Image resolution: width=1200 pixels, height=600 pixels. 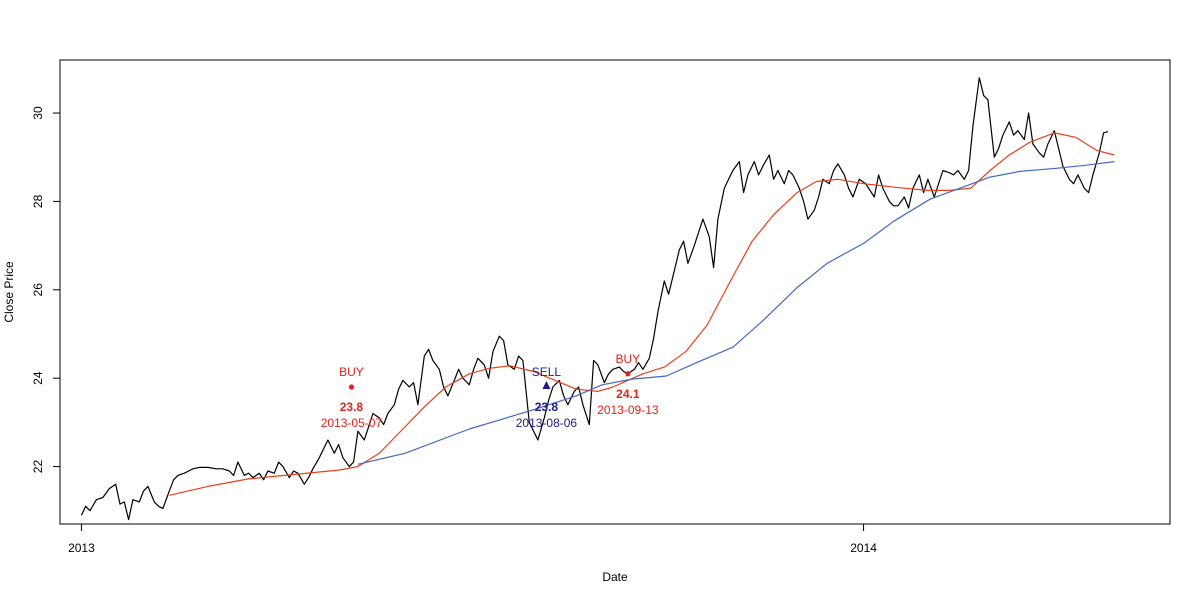 What do you see at coordinates (9, 292) in the screenshot?
I see `y-axis-label: Close Price` at bounding box center [9, 292].